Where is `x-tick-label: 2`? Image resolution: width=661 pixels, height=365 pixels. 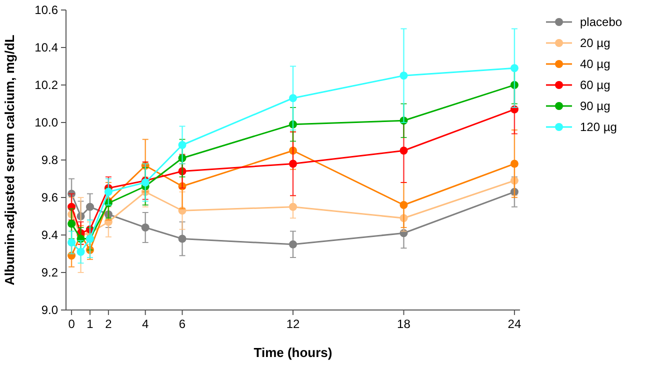
x-tick-label: 2 is located at coordinates (108, 324).